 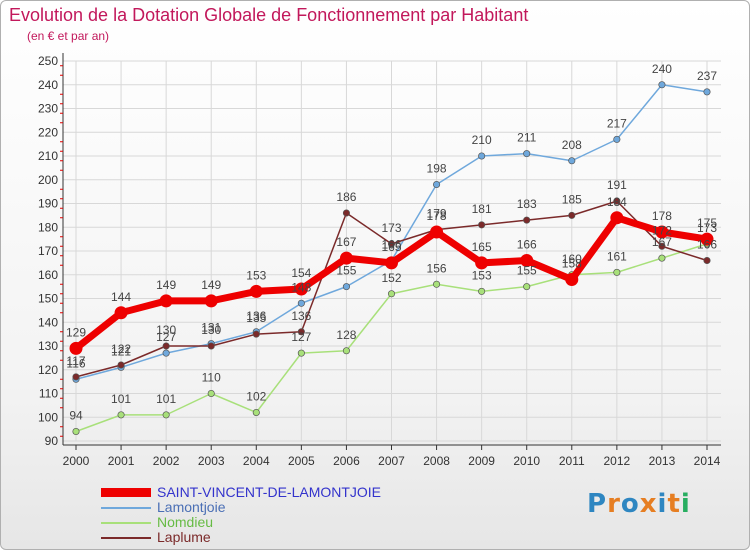 I want to click on logo-letter: x, so click(x=648, y=504).